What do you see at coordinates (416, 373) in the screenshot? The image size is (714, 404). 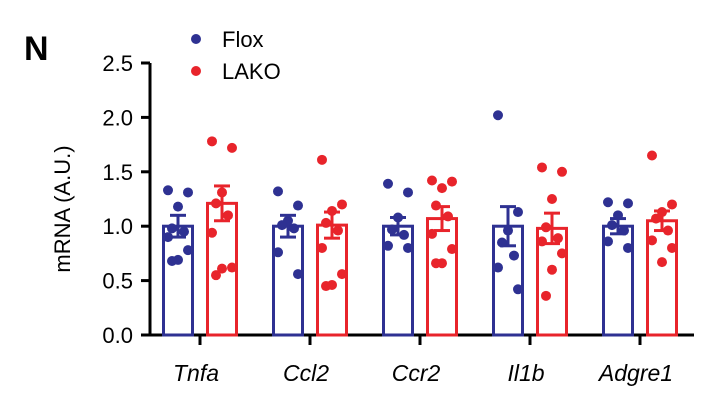 I see `x-category-label: Ccr2` at bounding box center [416, 373].